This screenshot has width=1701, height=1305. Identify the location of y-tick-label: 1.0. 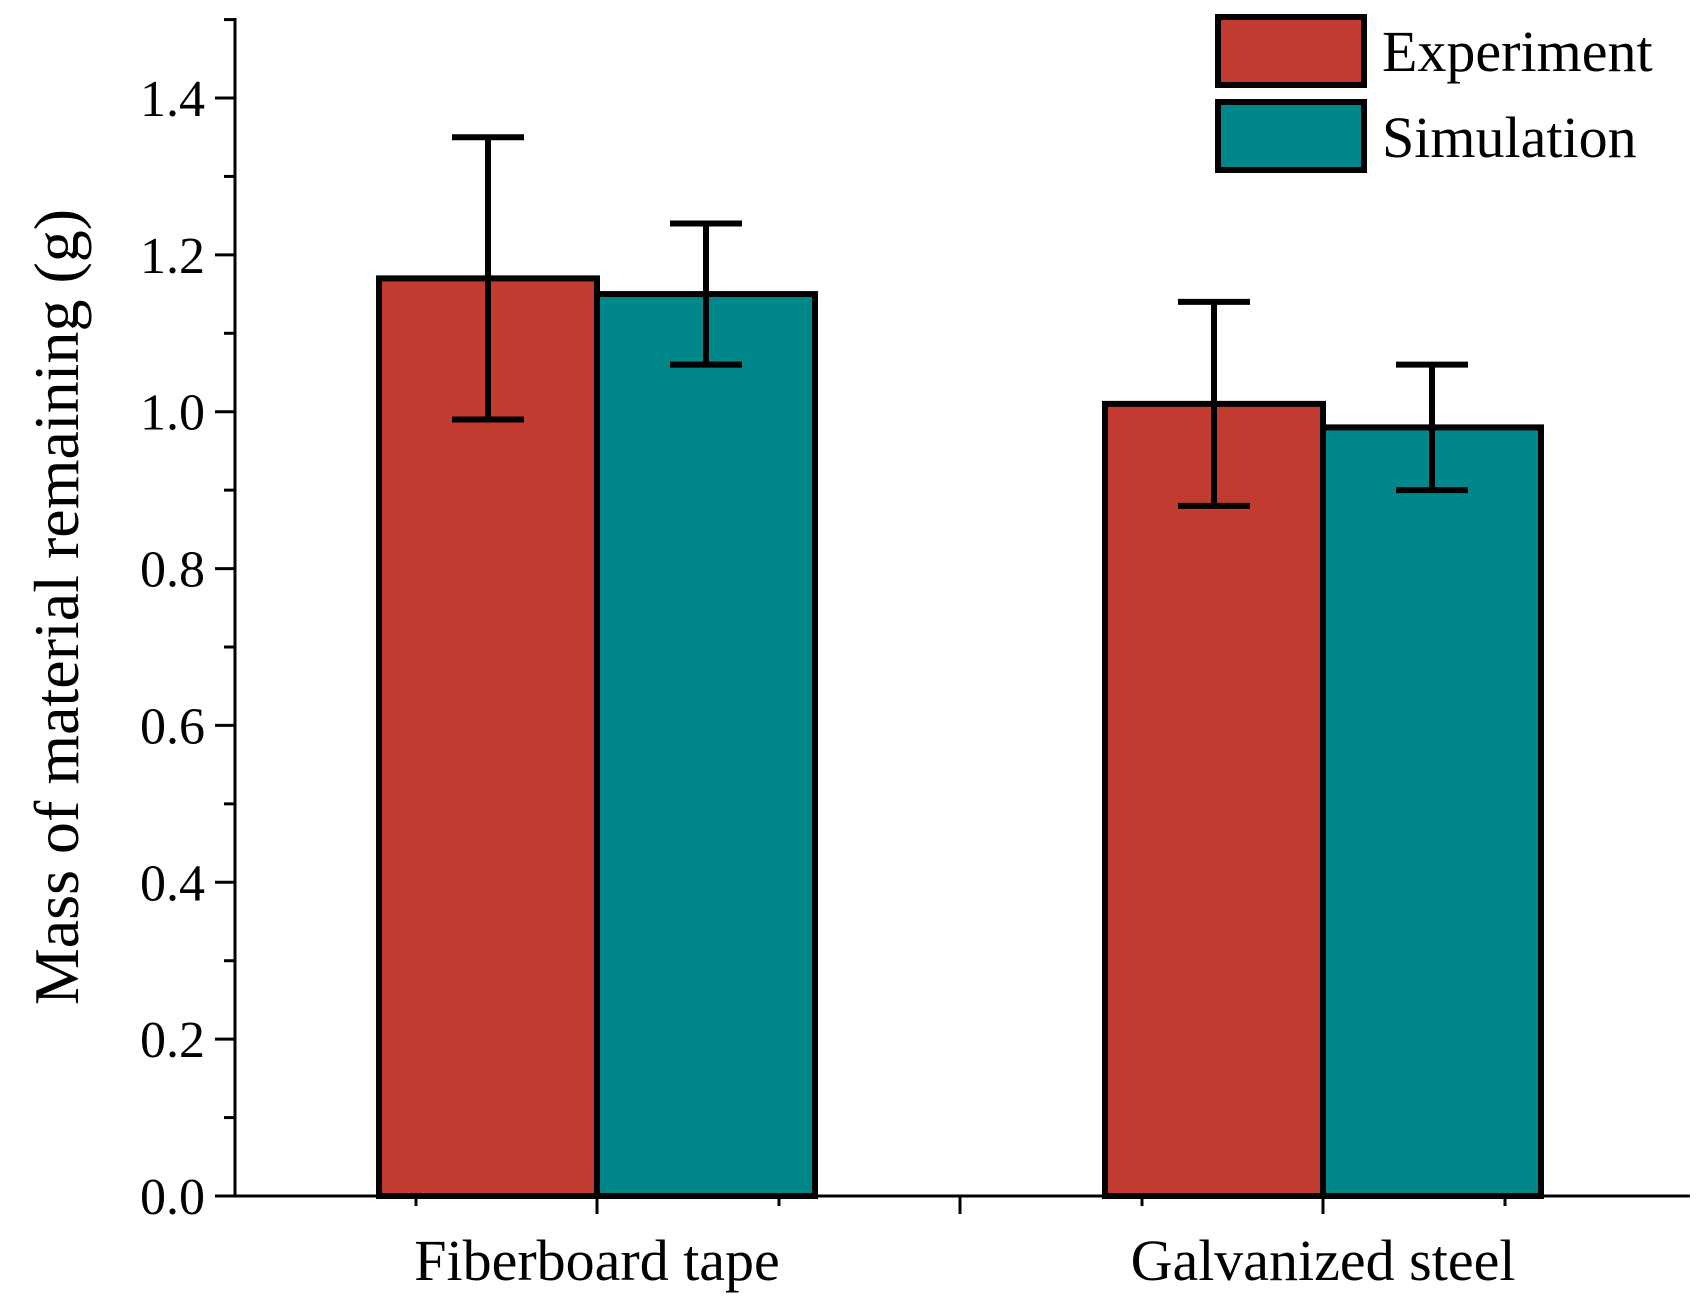
(172, 413).